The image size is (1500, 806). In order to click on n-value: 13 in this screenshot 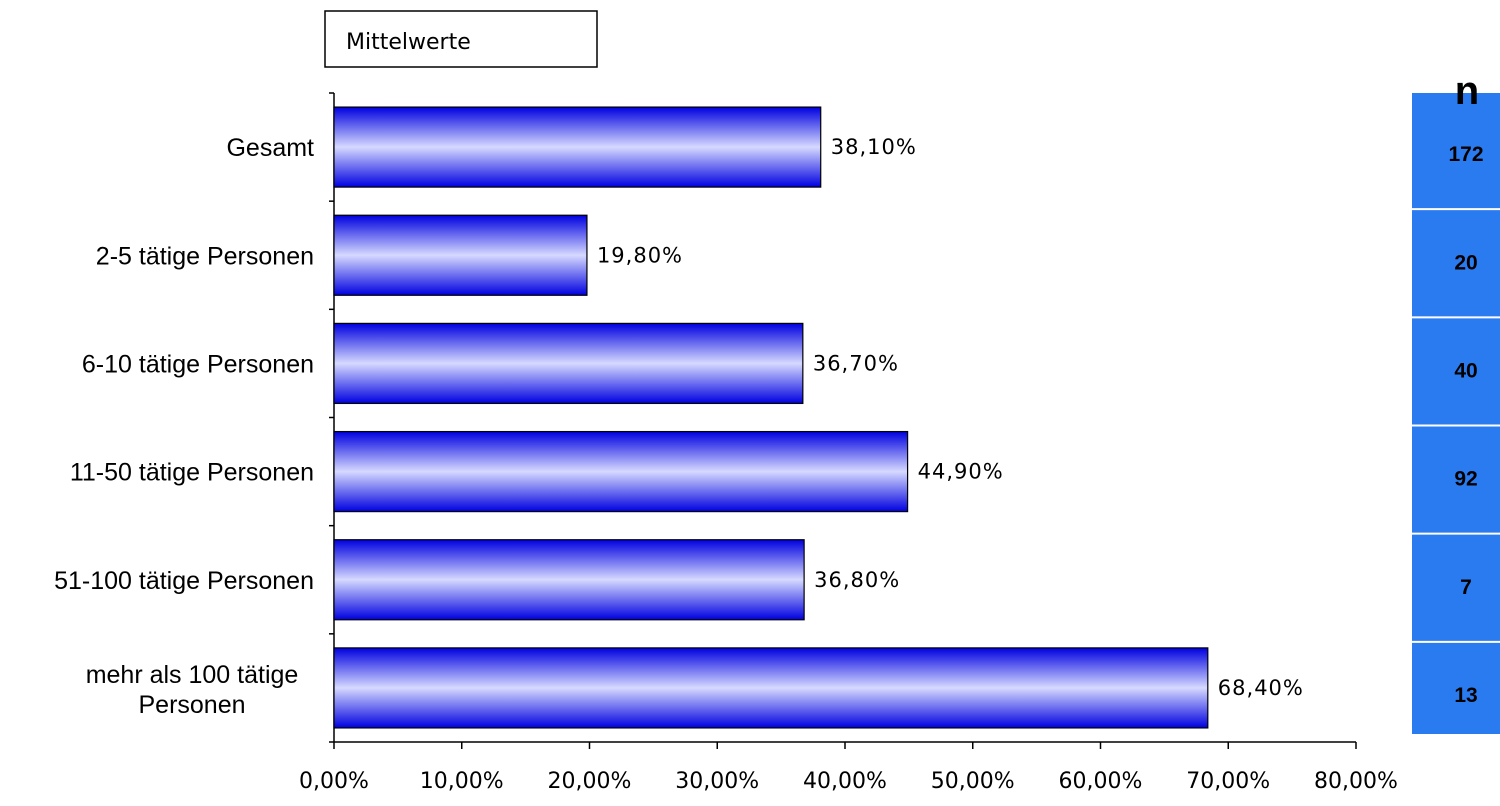, I will do `click(1465, 695)`.